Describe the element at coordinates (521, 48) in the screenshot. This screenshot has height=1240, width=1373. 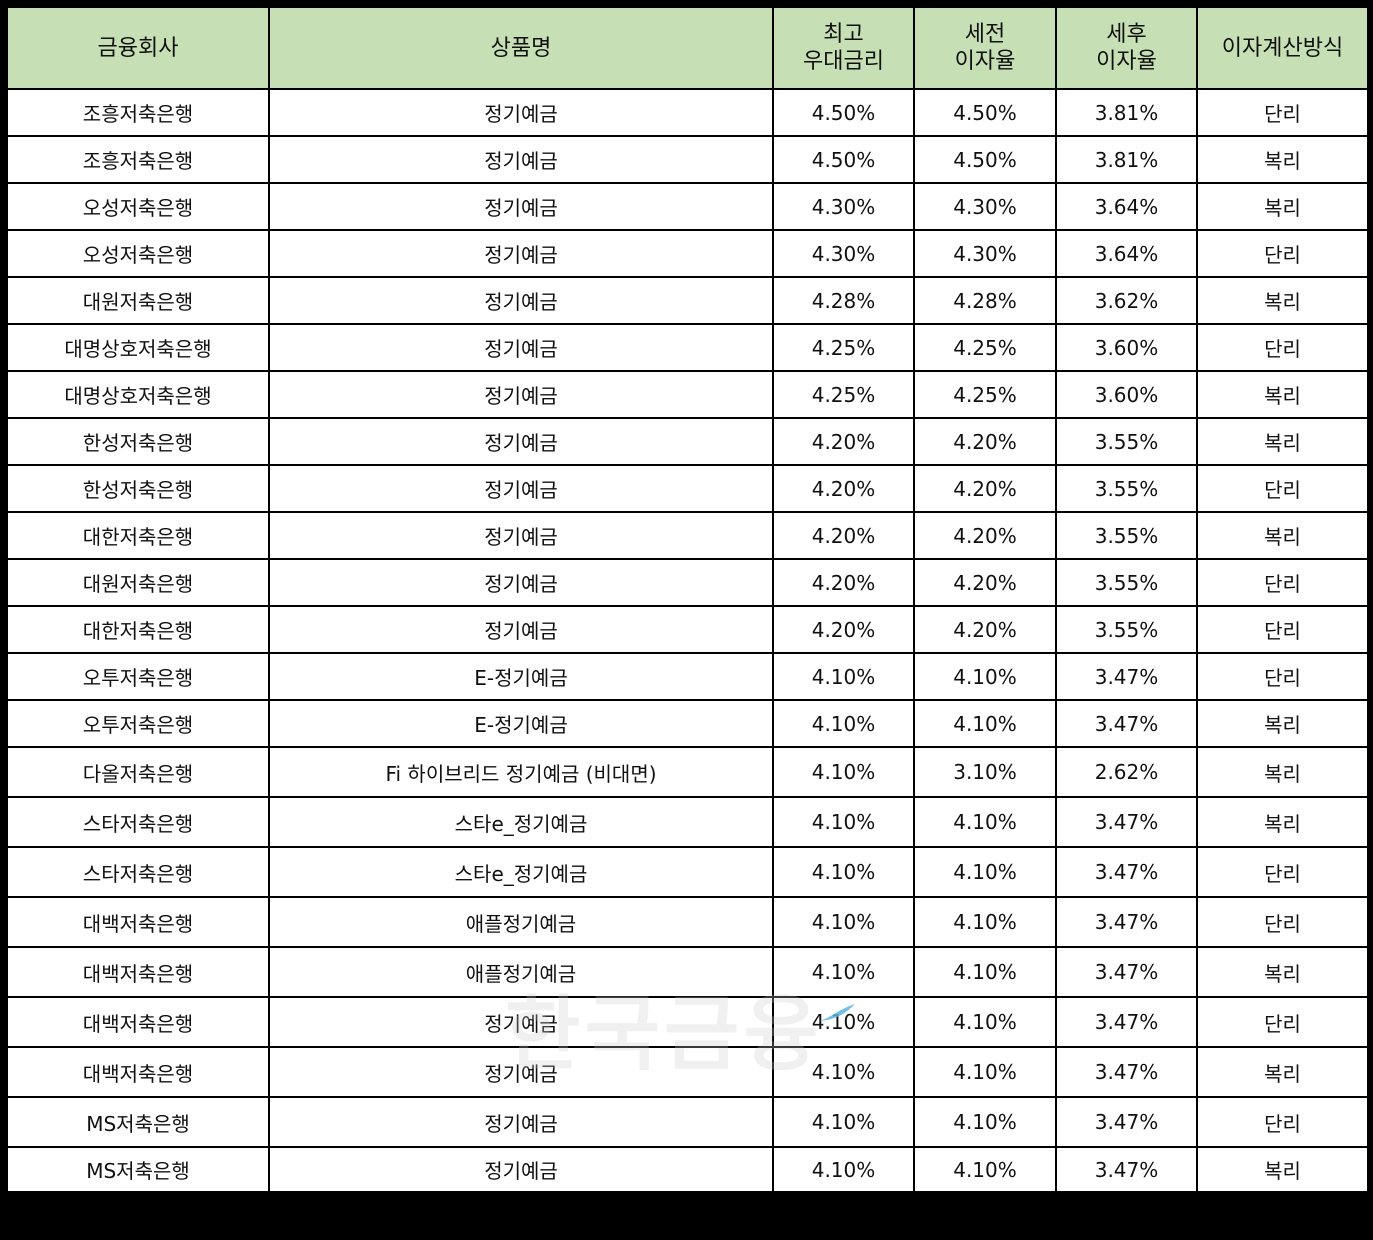
I see `header-product: 상품명` at that location.